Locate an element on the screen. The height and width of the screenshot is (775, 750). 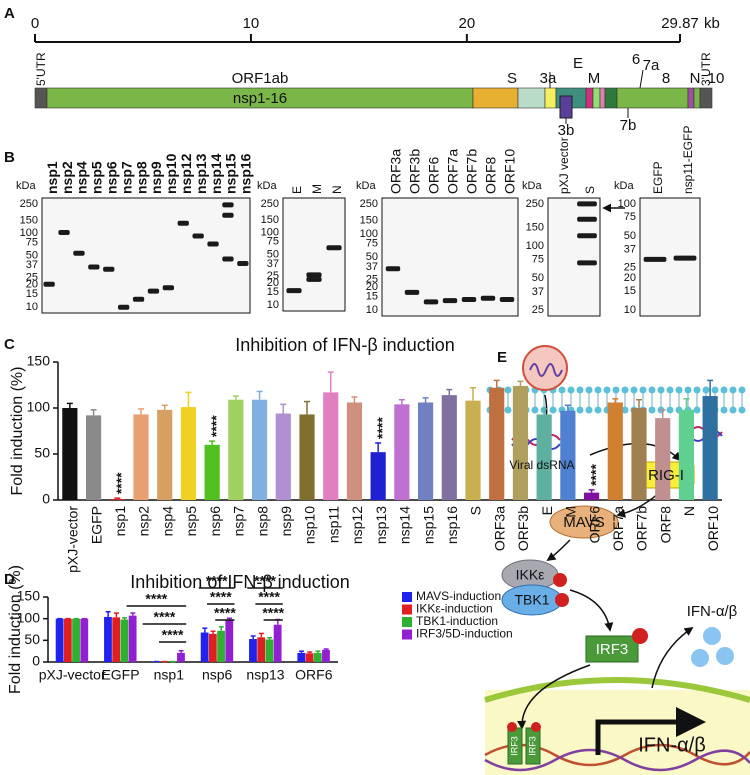
blot-unit: kDa is located at coordinates (26, 186).